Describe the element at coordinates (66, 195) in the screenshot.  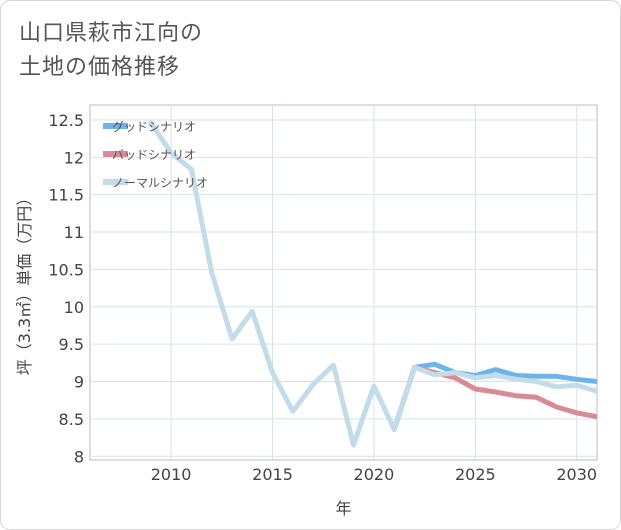
I see `y-tick-label: 11.5` at that location.